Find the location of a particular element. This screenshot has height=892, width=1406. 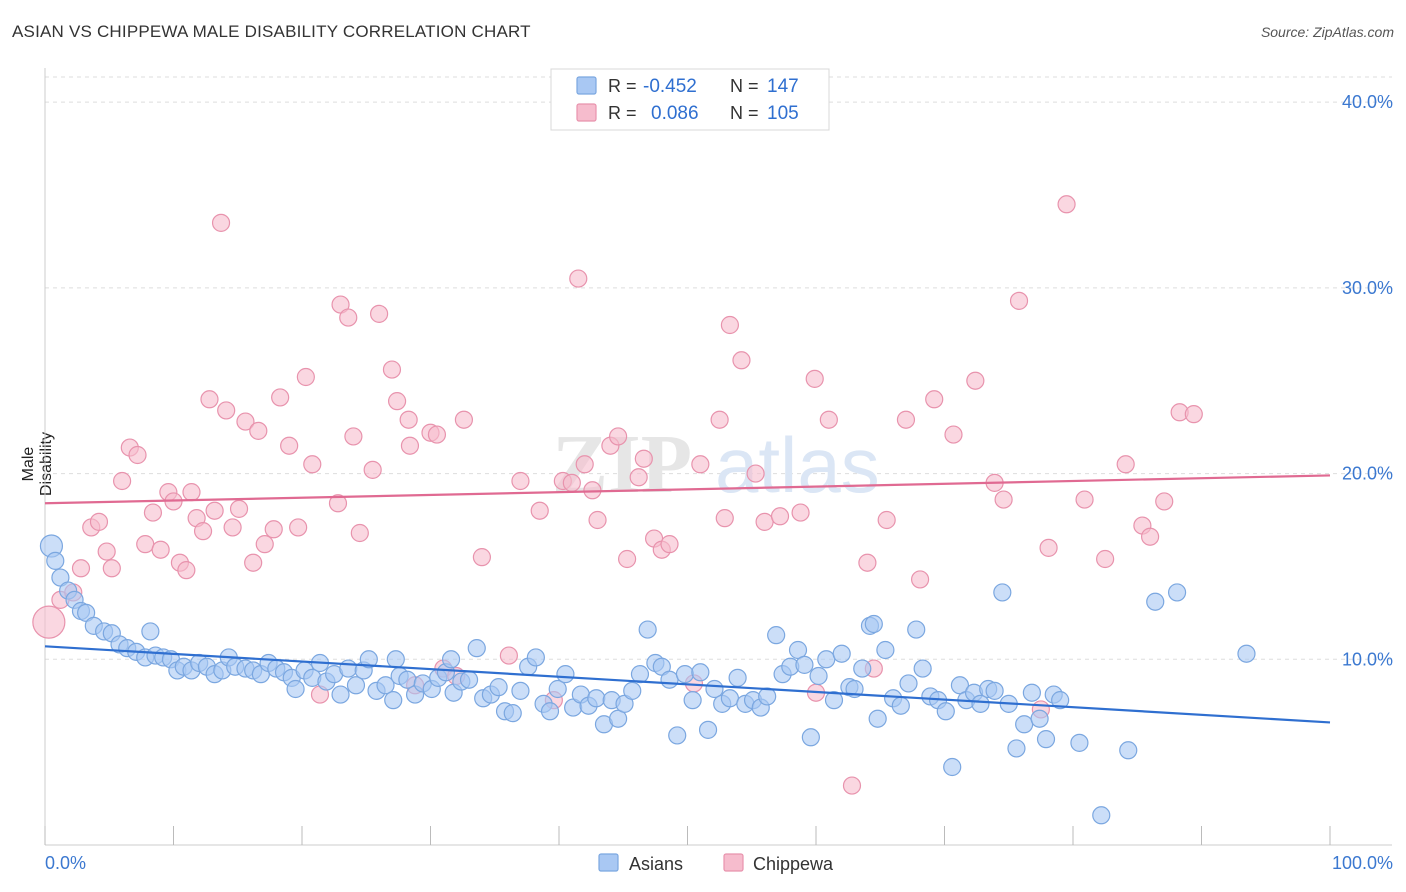

legend-r-value-asians: -0.452 is located at coordinates (670, 86).